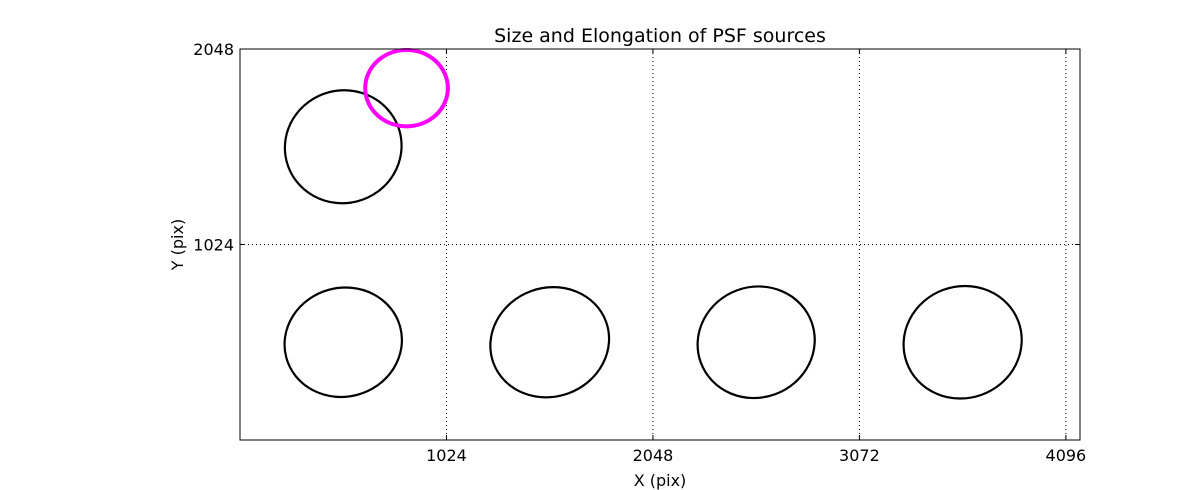 Image resolution: width=1200 pixels, height=490 pixels. What do you see at coordinates (446, 455) in the screenshot?
I see `x-tick-label: 1024` at bounding box center [446, 455].